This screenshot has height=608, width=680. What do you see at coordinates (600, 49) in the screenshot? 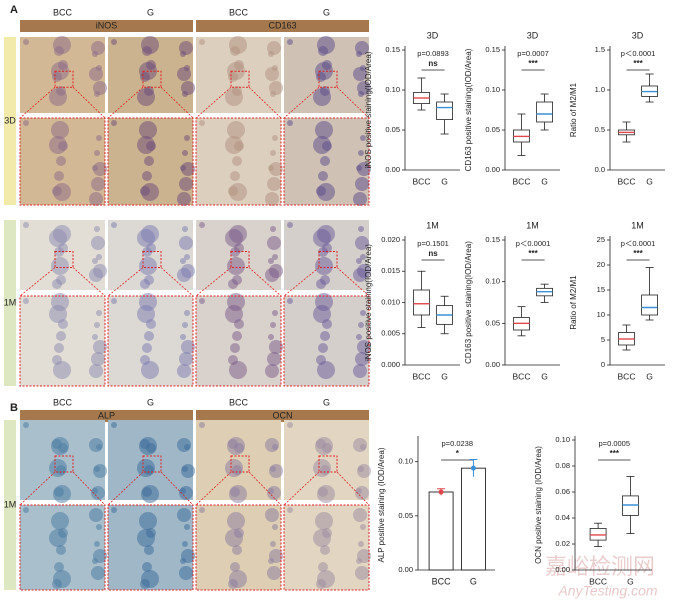
I see `y-tick-label: 1.5` at bounding box center [600, 49].